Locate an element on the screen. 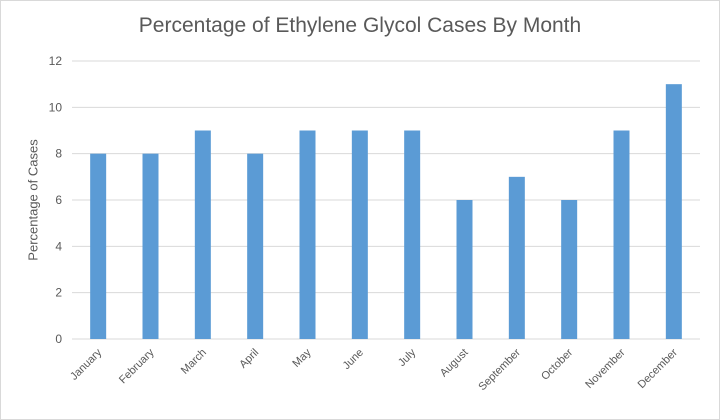 The height and width of the screenshot is (420, 720). bar-september is located at coordinates (516, 257).